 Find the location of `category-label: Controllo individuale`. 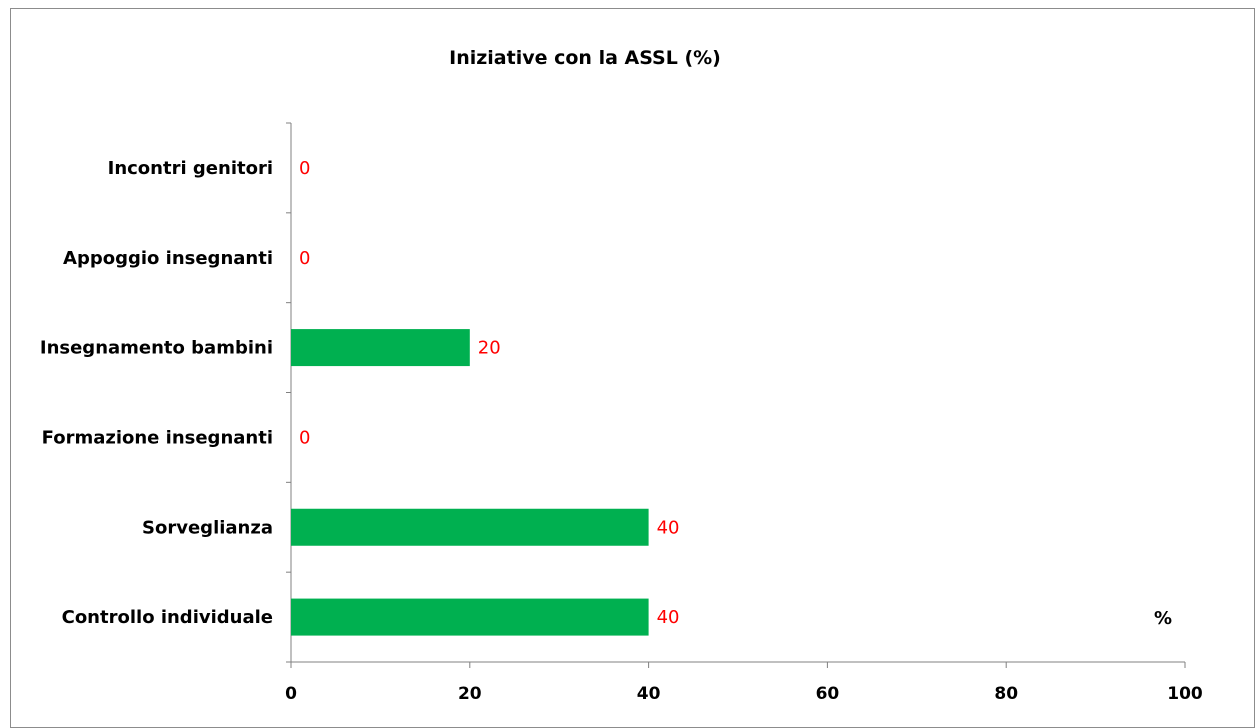

category-label: Controllo individuale is located at coordinates (167, 617).